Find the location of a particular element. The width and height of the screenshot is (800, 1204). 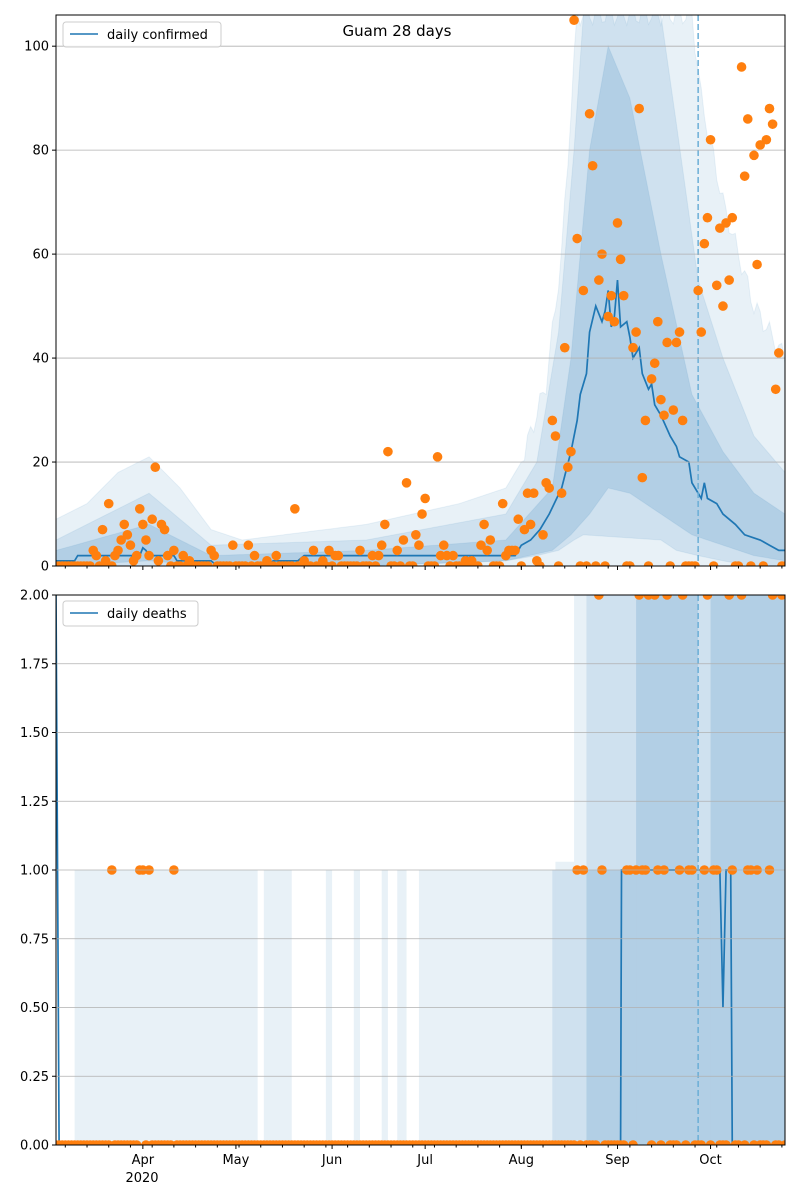

legend-label-confirmed: daily confirmed is located at coordinates (157, 35).